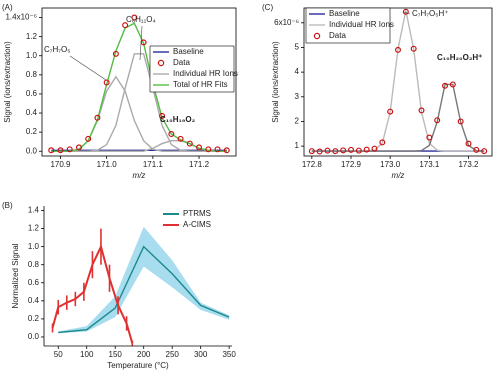  I want to click on x-tick-label: 172.9, so click(351, 164).